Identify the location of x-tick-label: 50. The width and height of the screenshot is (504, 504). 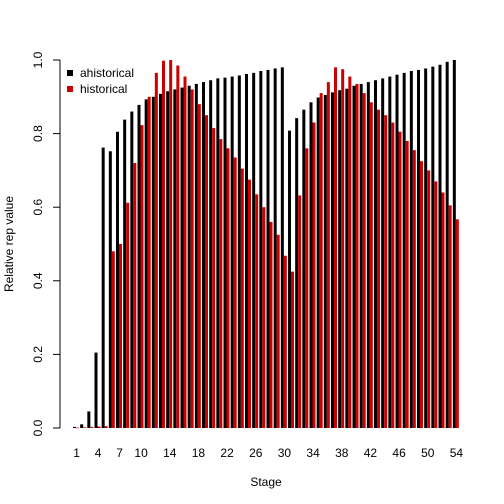
(428, 453).